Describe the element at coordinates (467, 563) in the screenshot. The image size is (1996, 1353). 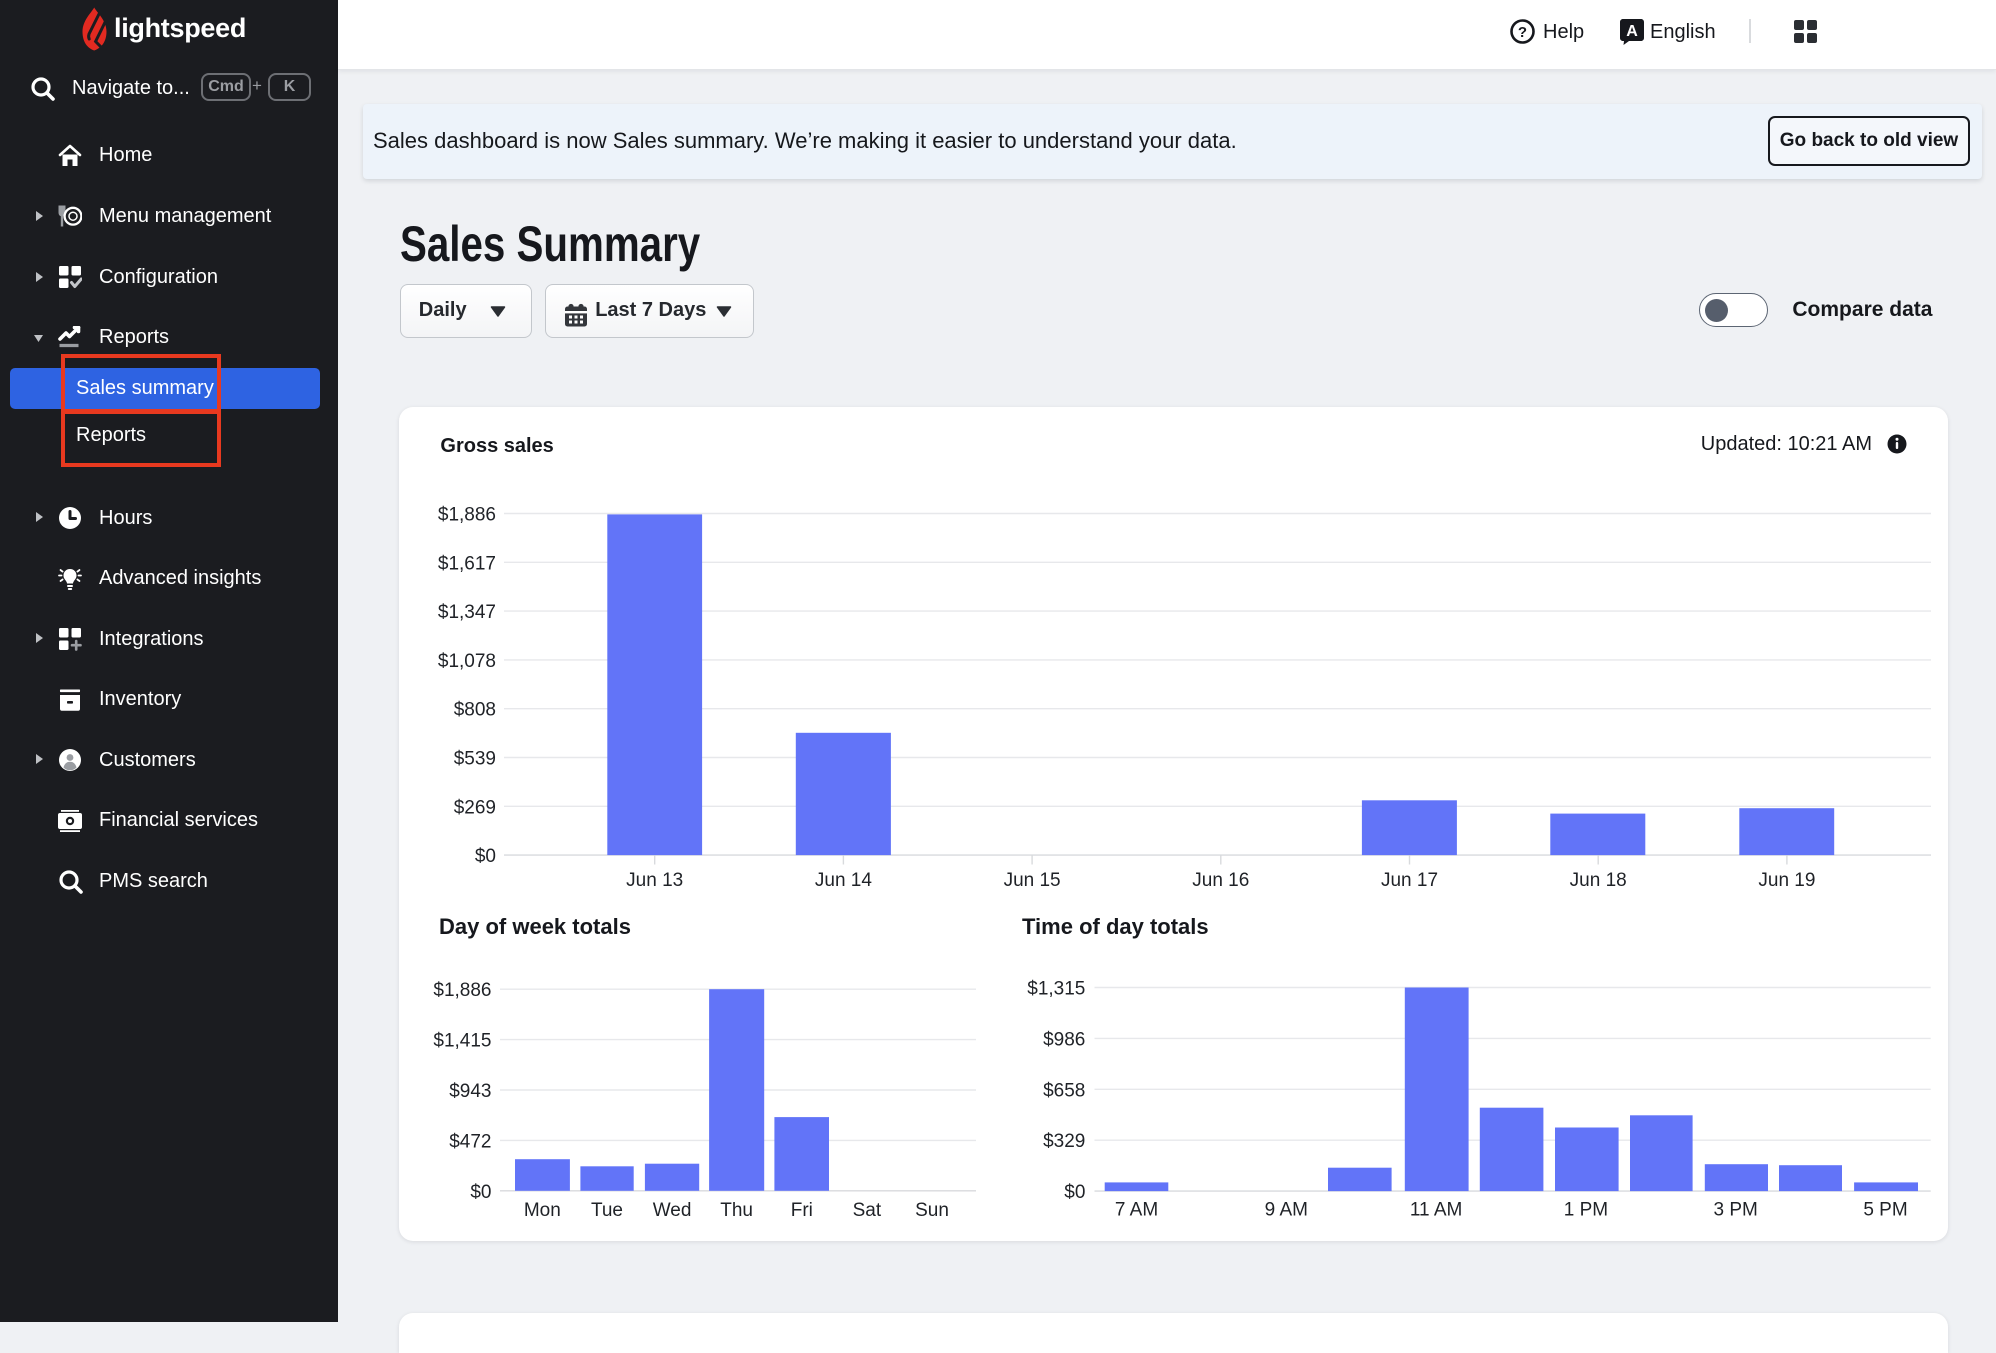
I see `svg-text: $1,617` at that location.